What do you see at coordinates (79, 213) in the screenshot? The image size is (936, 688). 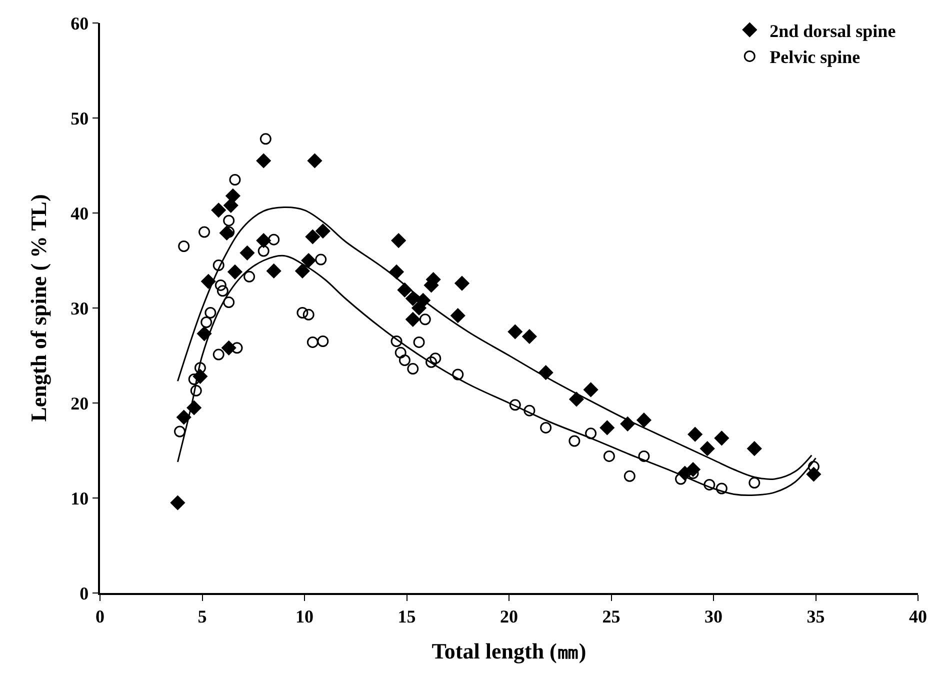 I see `y-tick-label: 40` at bounding box center [79, 213].